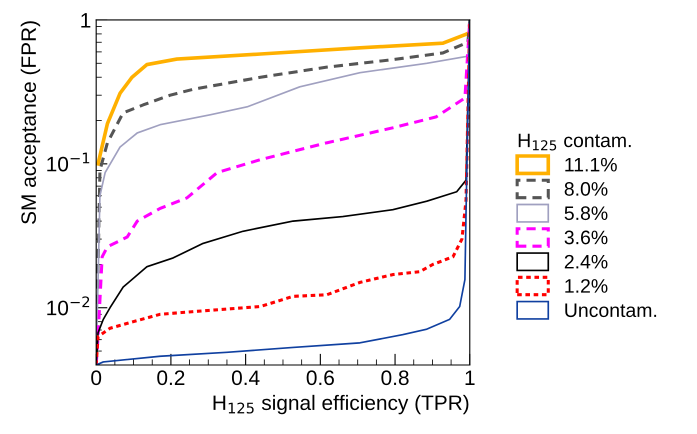  What do you see at coordinates (170, 378) in the screenshot?
I see `x-tick-label: 0.2` at bounding box center [170, 378].